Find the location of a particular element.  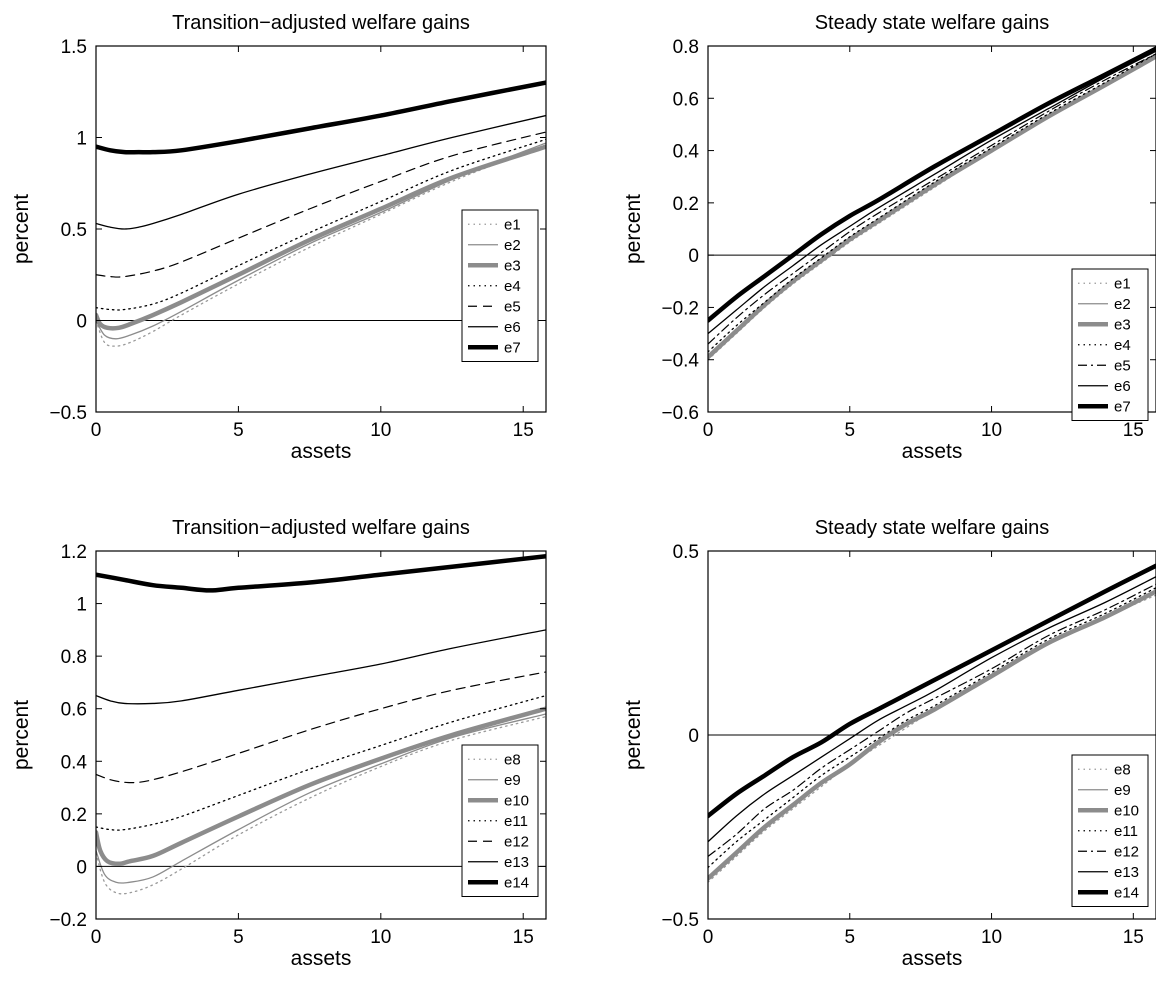

legend: e8 e9 e10 e11 e12 e13 e14 is located at coordinates (500, 820).